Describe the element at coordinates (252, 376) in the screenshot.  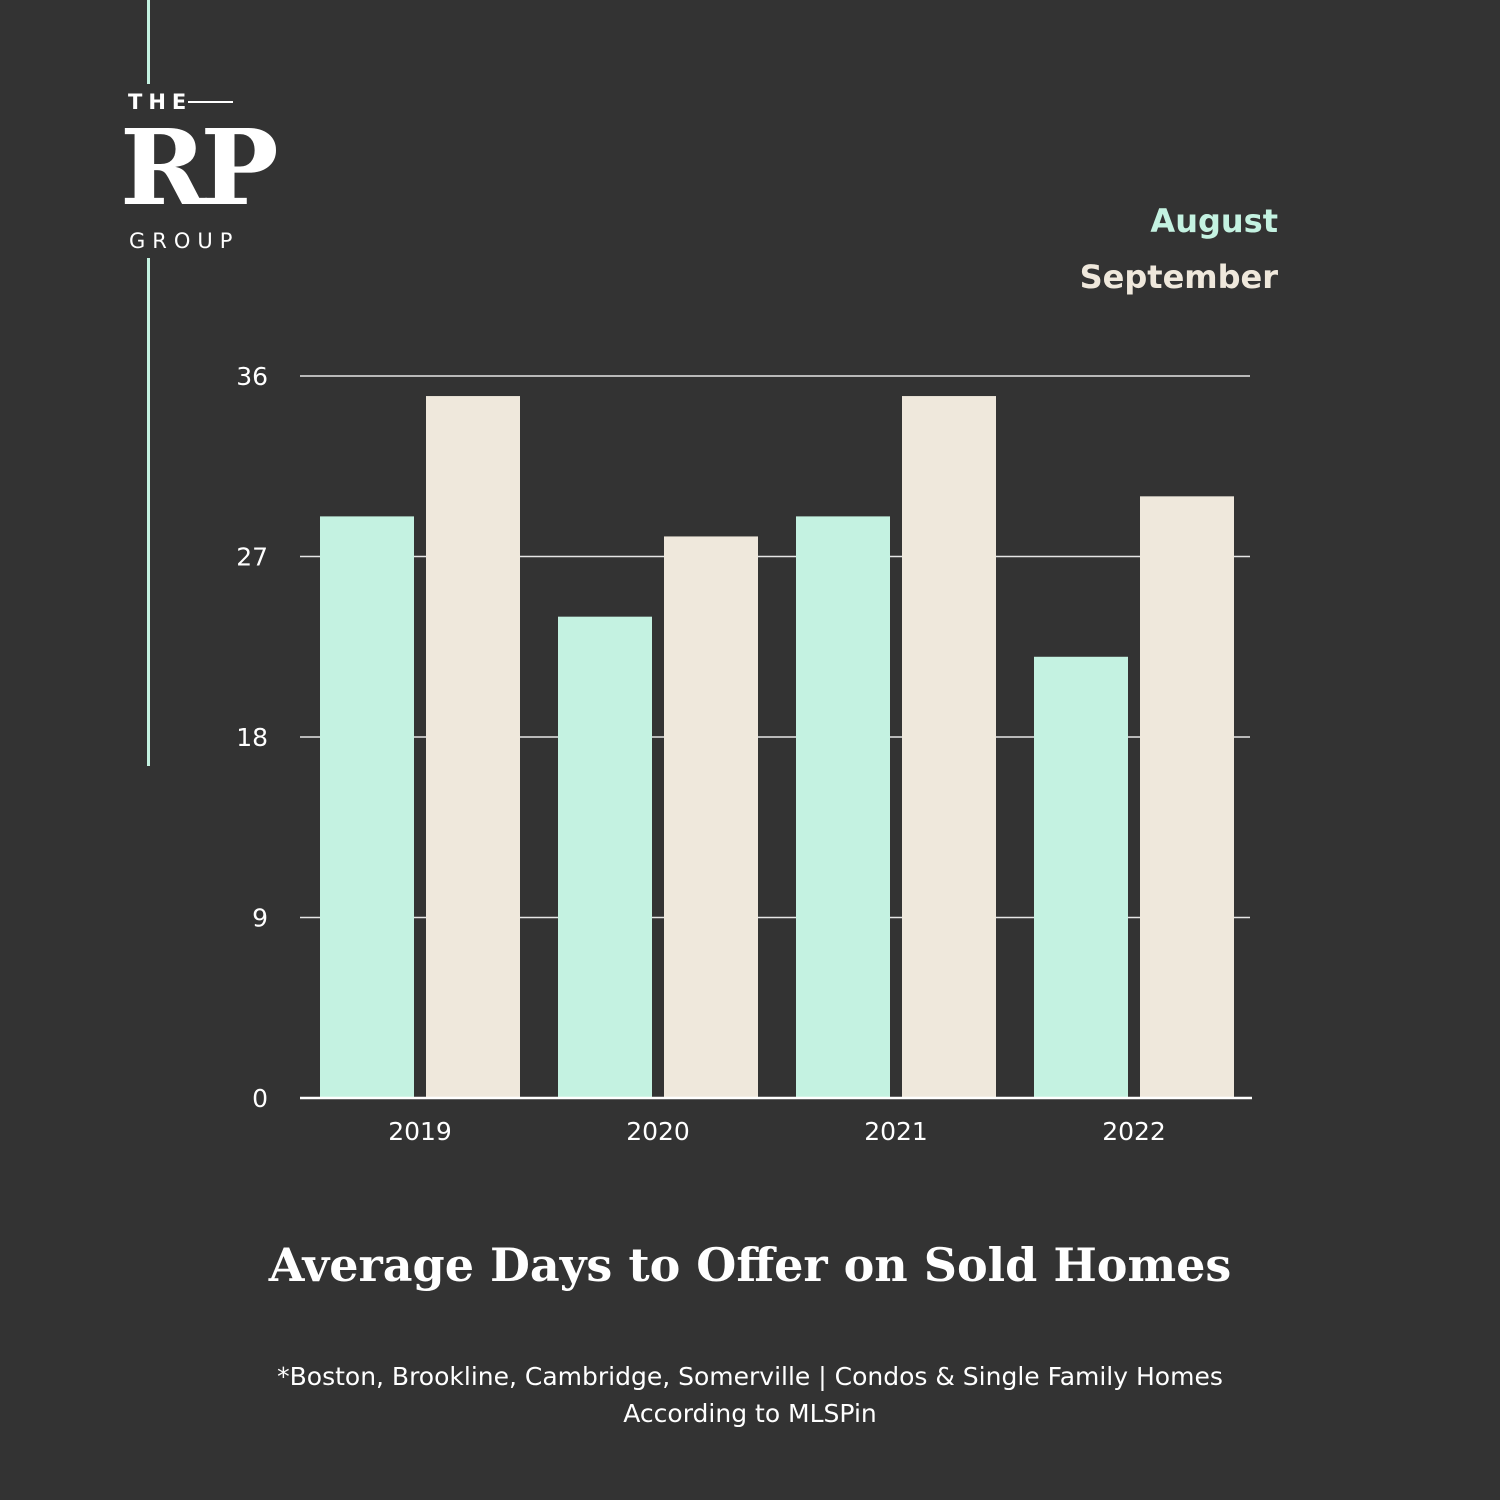
I see `y-tick-label: 36` at that location.